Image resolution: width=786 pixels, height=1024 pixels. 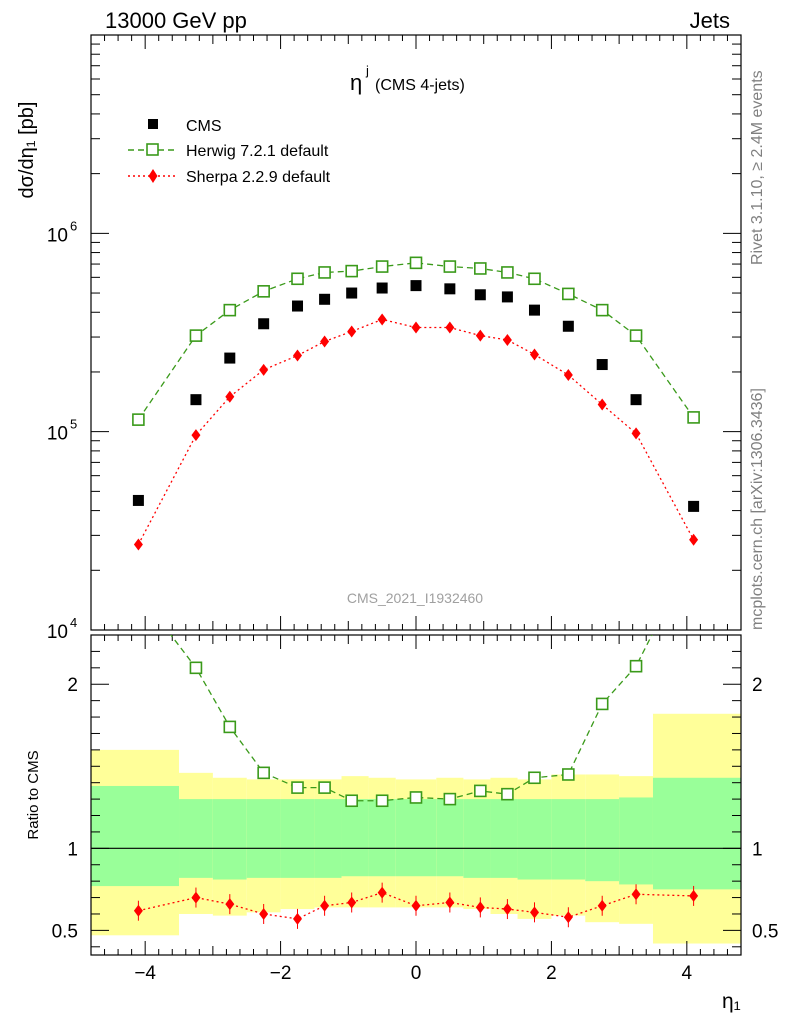 What do you see at coordinates (257, 151) in the screenshot?
I see `legend-herwig-label: Herwig 7.2.1 default` at bounding box center [257, 151].